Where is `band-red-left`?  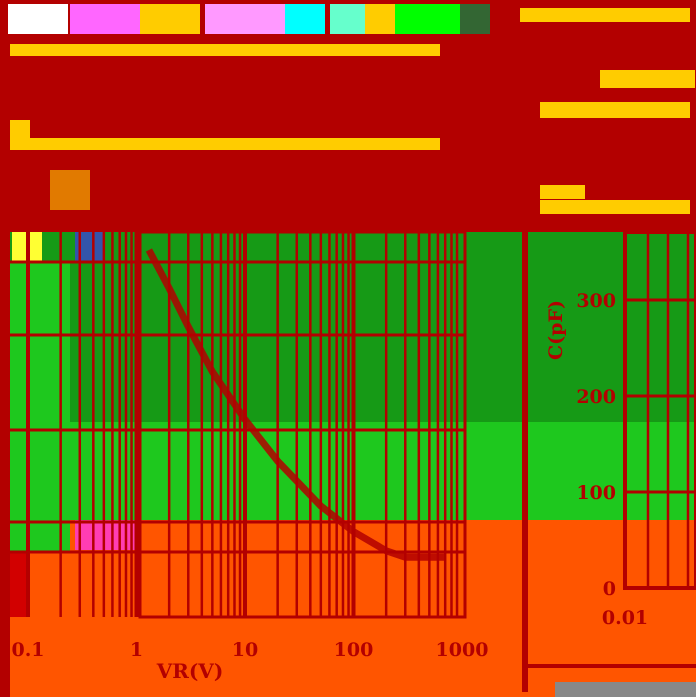
band-red-left is located at coordinates (19, 584).